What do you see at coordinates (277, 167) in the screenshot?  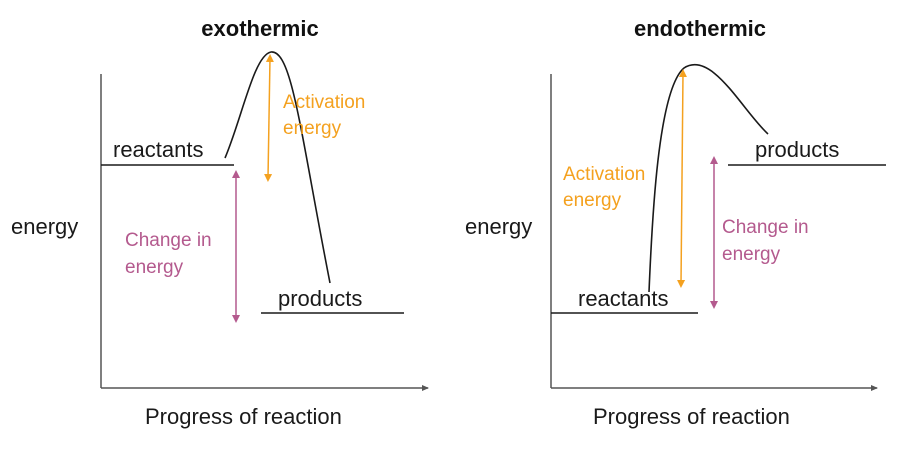 I see `exothermic-reaction-curve` at bounding box center [277, 167].